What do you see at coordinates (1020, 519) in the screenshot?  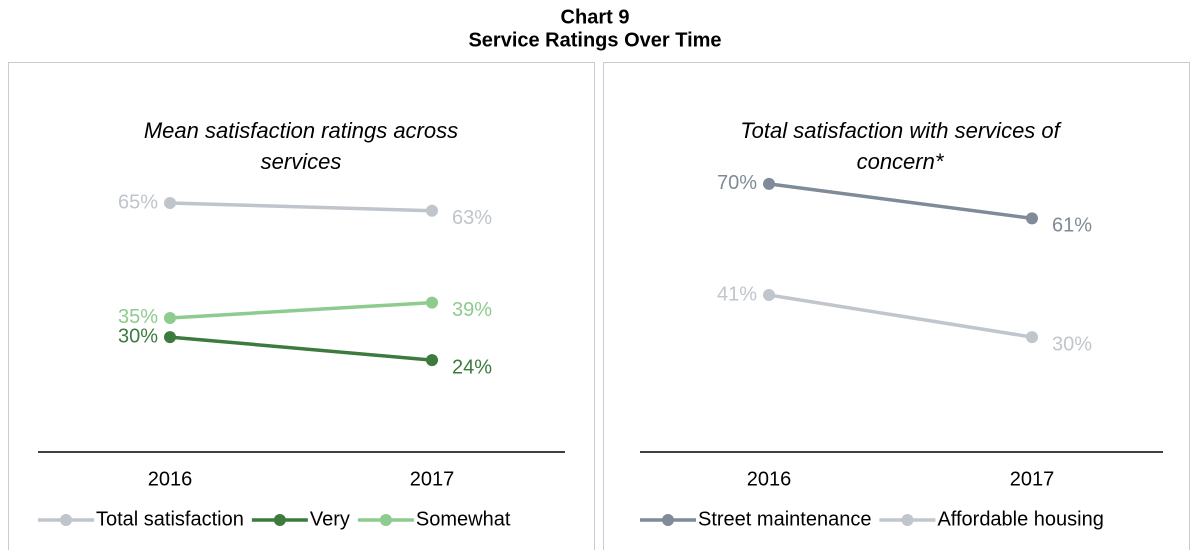 I see `legend-label: Affordable housing` at bounding box center [1020, 519].